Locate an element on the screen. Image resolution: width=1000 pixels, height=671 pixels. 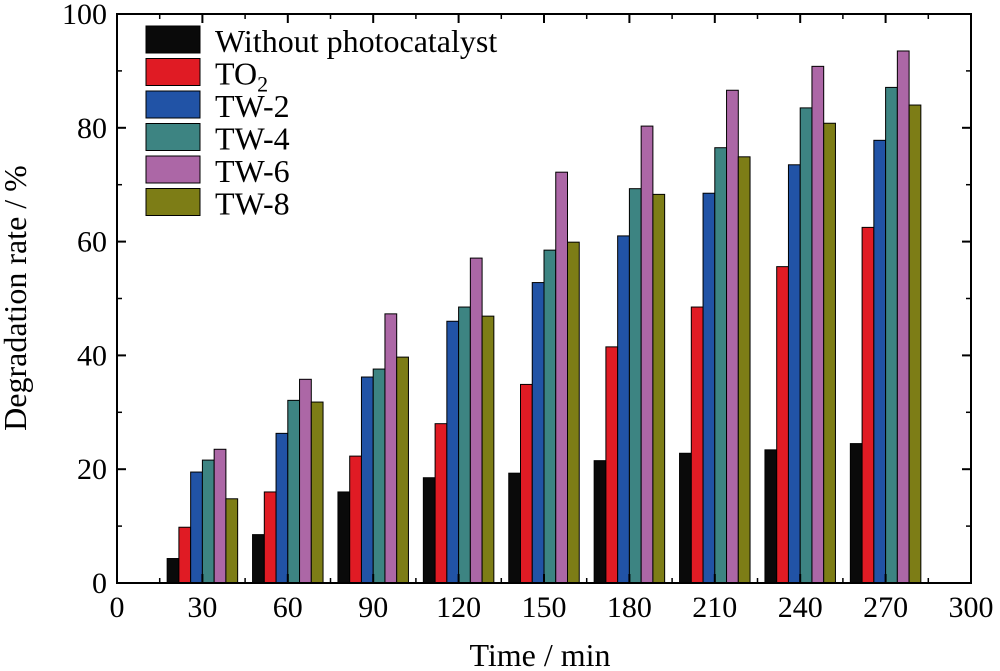
legend-swatch-to2 is located at coordinates (173, 72).